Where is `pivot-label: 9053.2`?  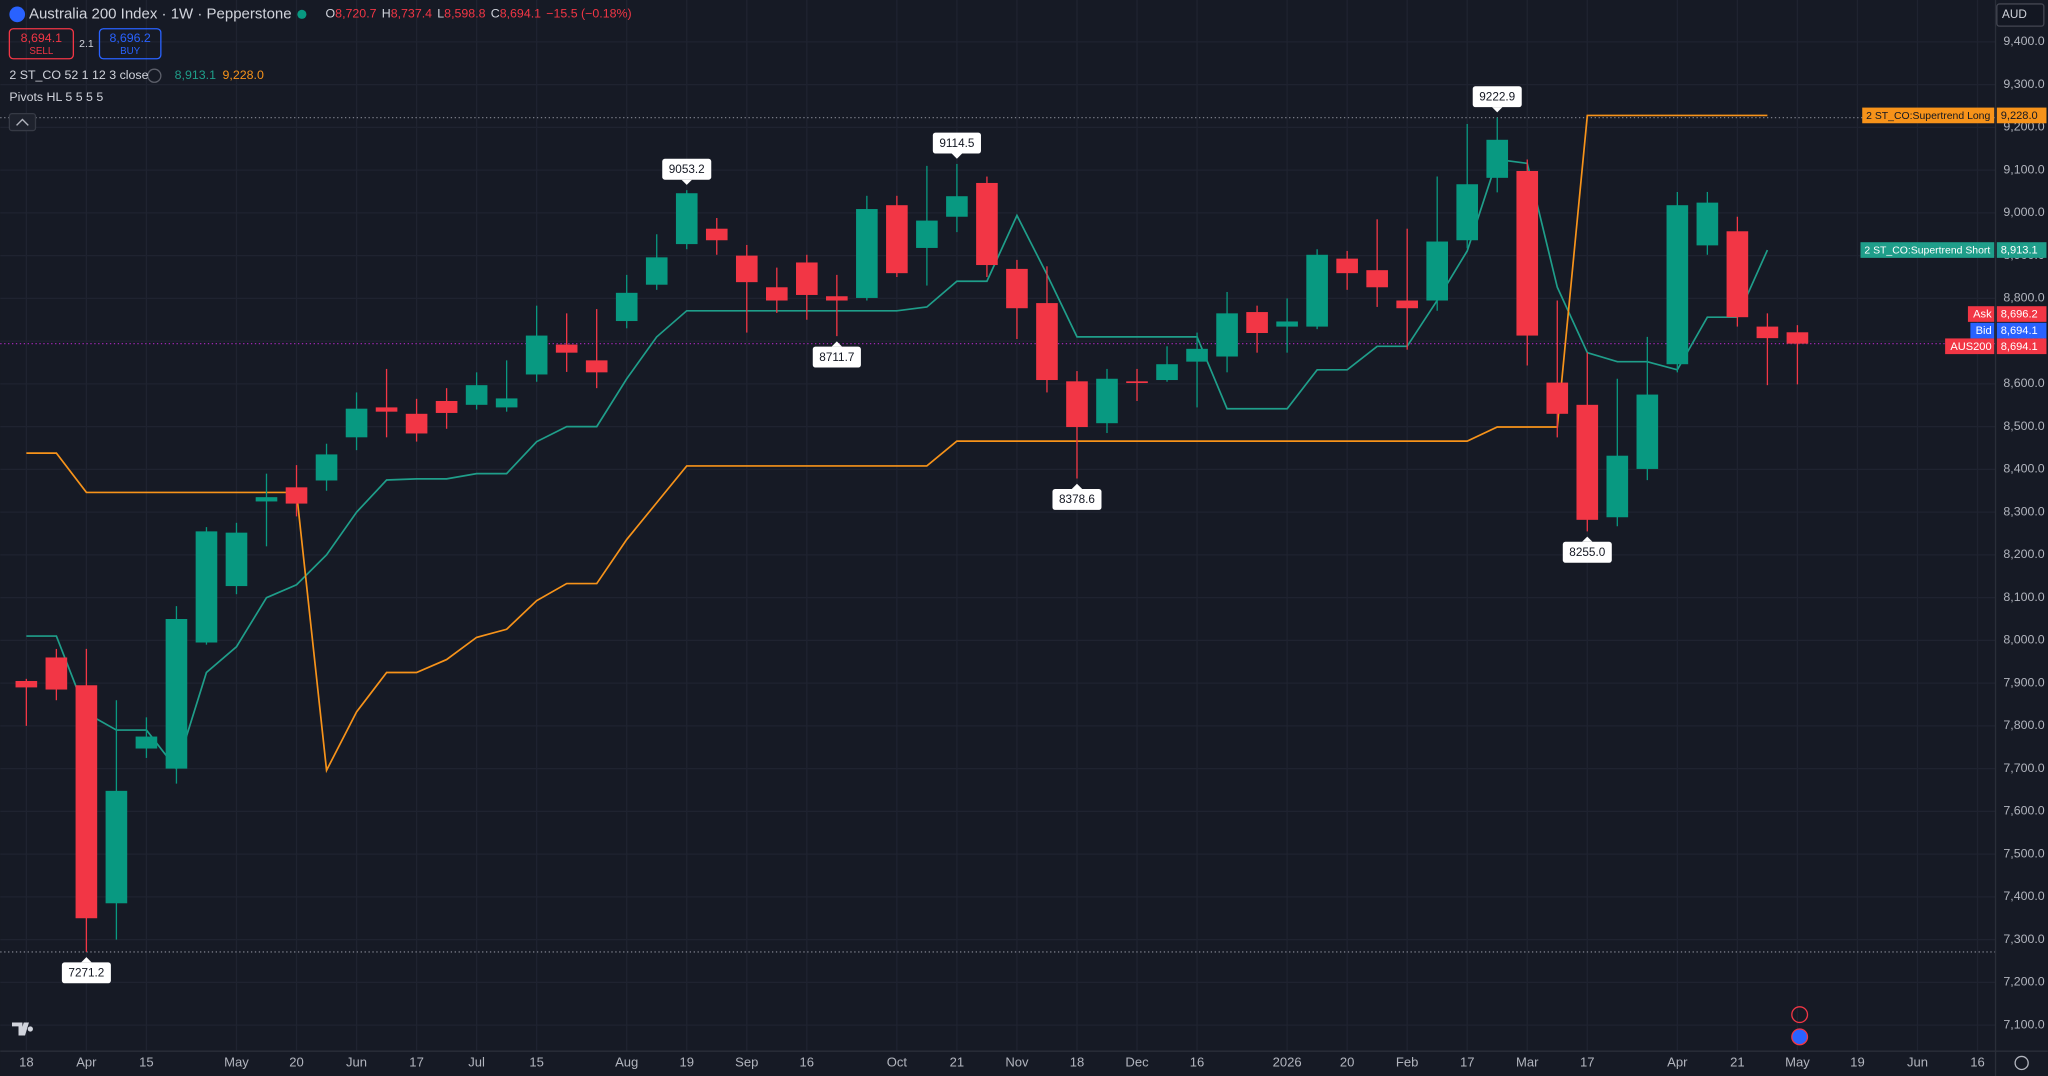 pivot-label: 9053.2 is located at coordinates (687, 169).